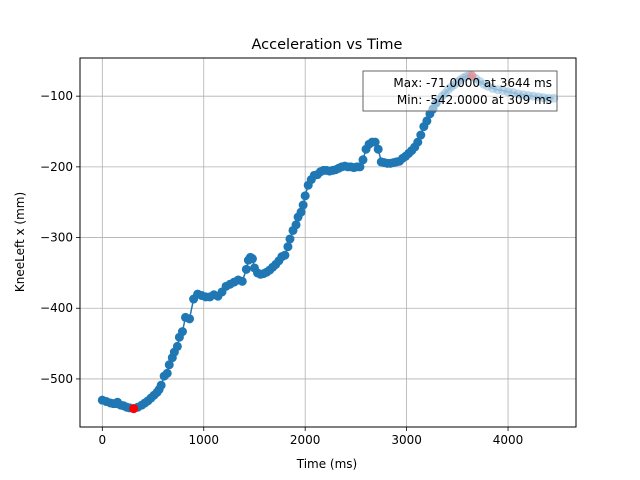  I want to click on x-ticks: 0 1000 2000 3000 4000, so click(310, 437).